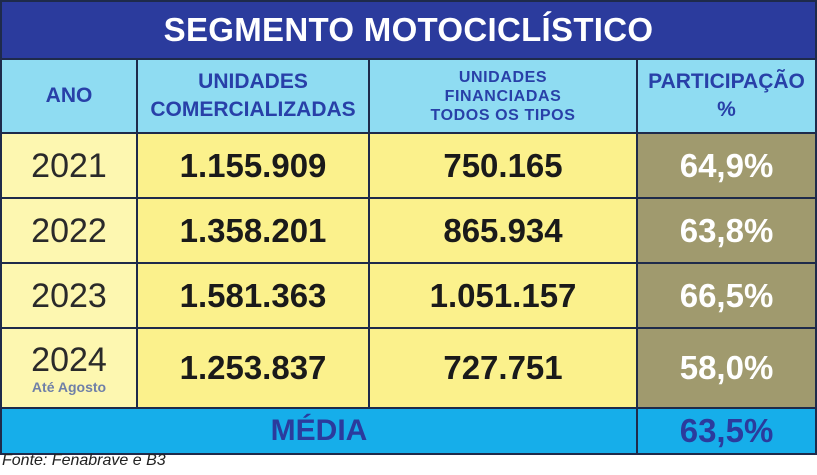 The height and width of the screenshot is (475, 817). Describe the element at coordinates (503, 295) in the screenshot. I see `financiadas-cell: 1.051.157` at that location.